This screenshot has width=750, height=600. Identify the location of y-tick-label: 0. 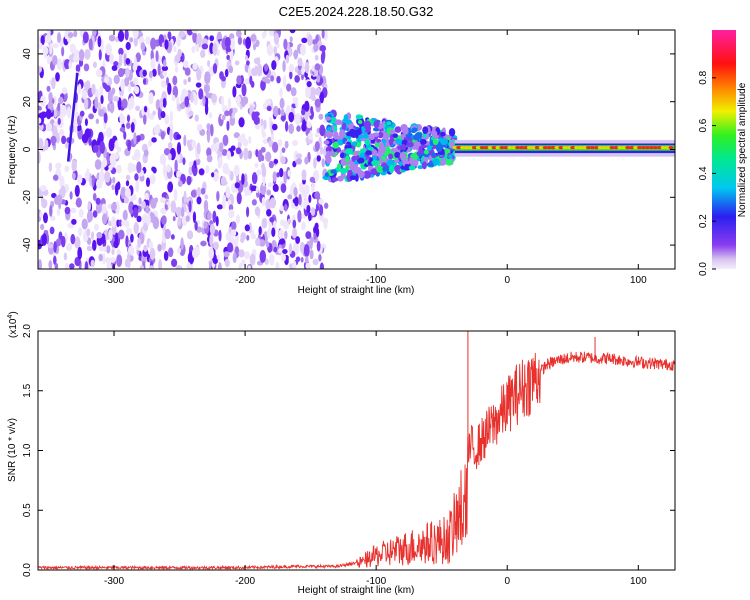
(27, 149).